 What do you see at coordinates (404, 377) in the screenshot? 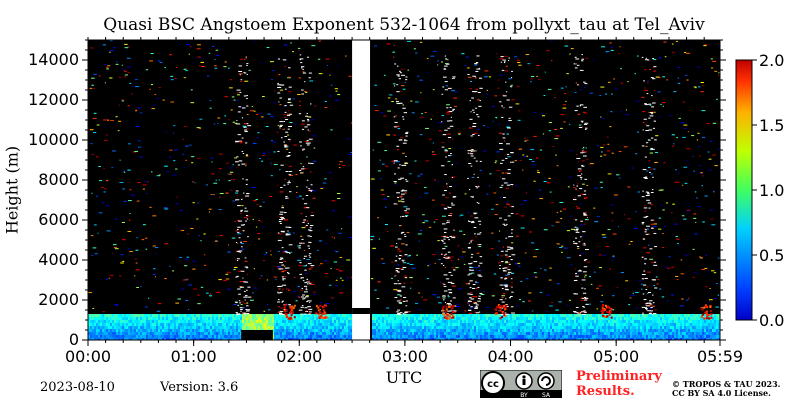
I see `x-axis-label: UTC` at bounding box center [404, 377].